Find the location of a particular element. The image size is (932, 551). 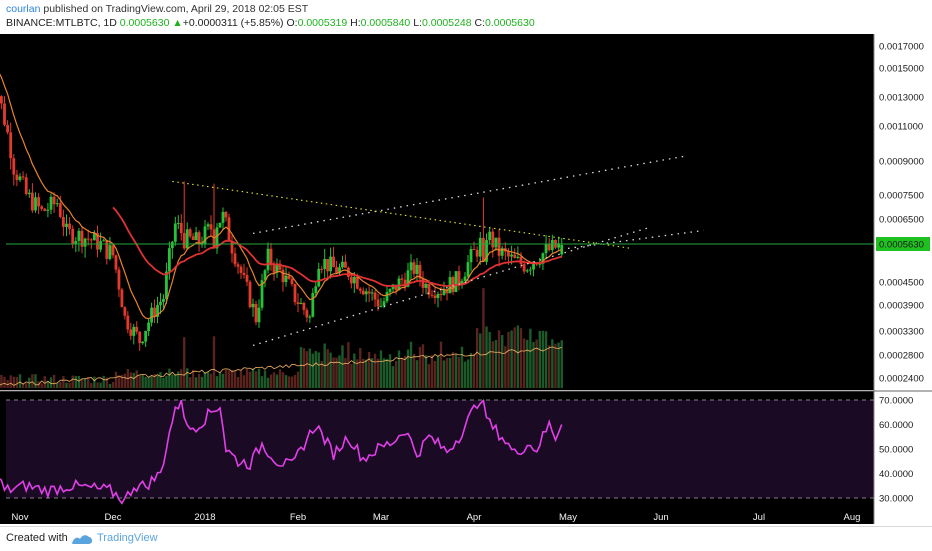

price-tick-label: 0.0002400 is located at coordinates (901, 379).